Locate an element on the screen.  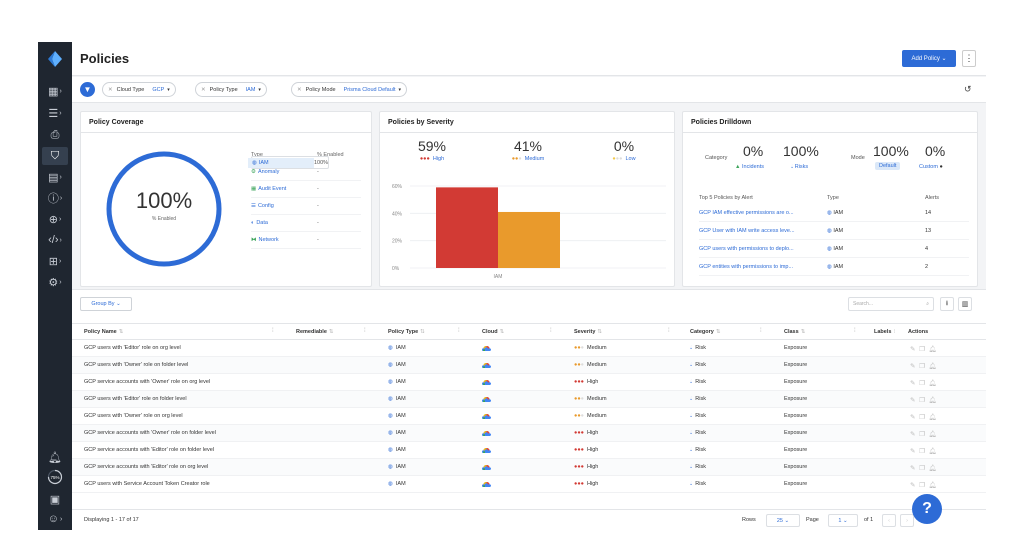
compliance-icon: ▤ › is located at coordinates (55, 177).